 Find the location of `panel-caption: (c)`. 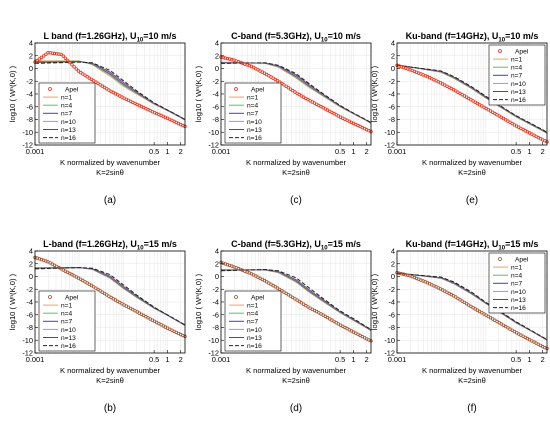

panel-caption: (c) is located at coordinates (296, 200).